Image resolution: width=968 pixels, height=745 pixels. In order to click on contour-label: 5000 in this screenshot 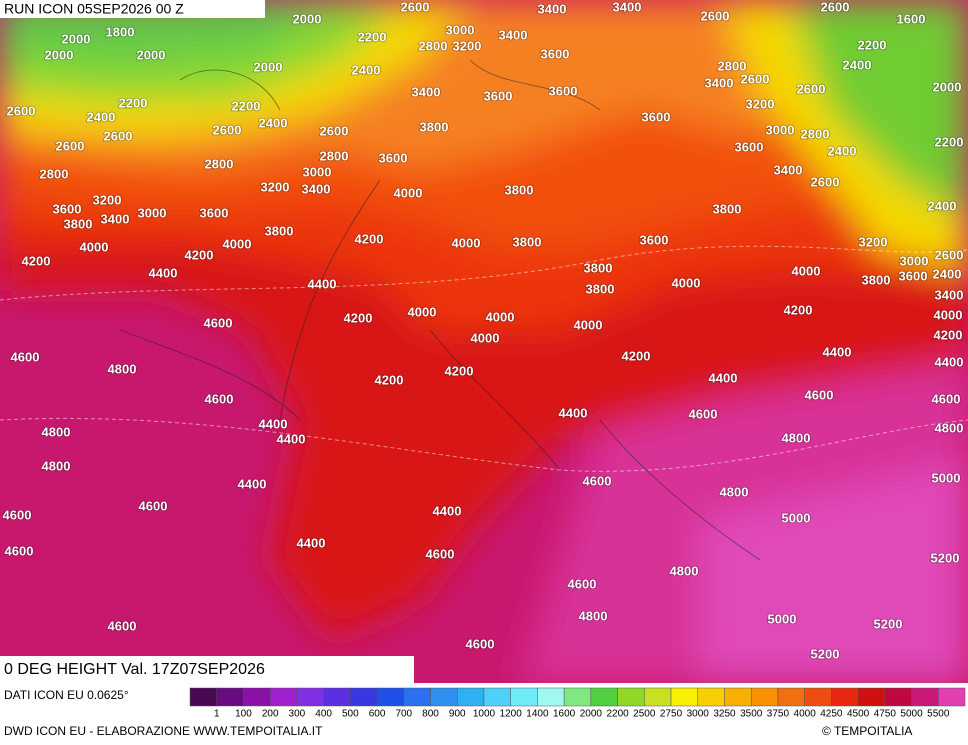, I will do `click(782, 618)`.